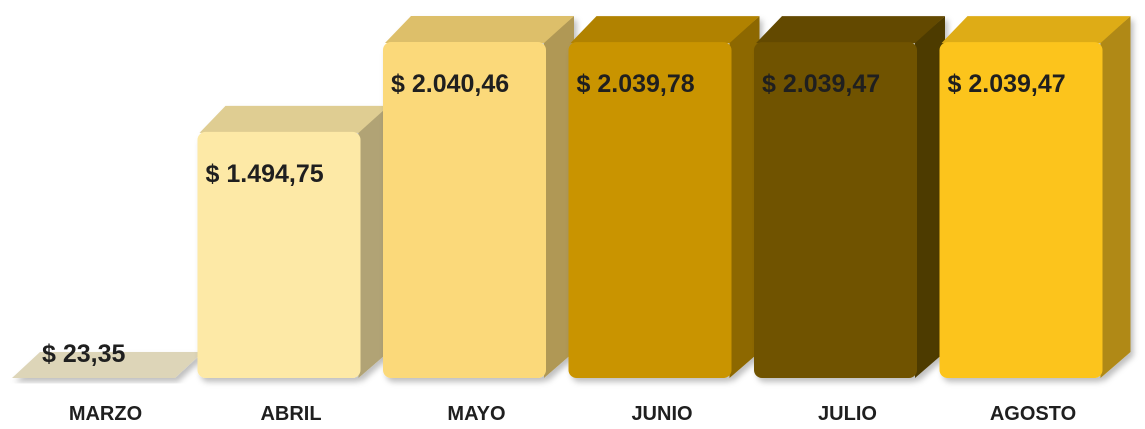 The width and height of the screenshot is (1145, 429). Describe the element at coordinates (450, 84) in the screenshot. I see `value-label-mayo: $ 2.040,46` at that location.